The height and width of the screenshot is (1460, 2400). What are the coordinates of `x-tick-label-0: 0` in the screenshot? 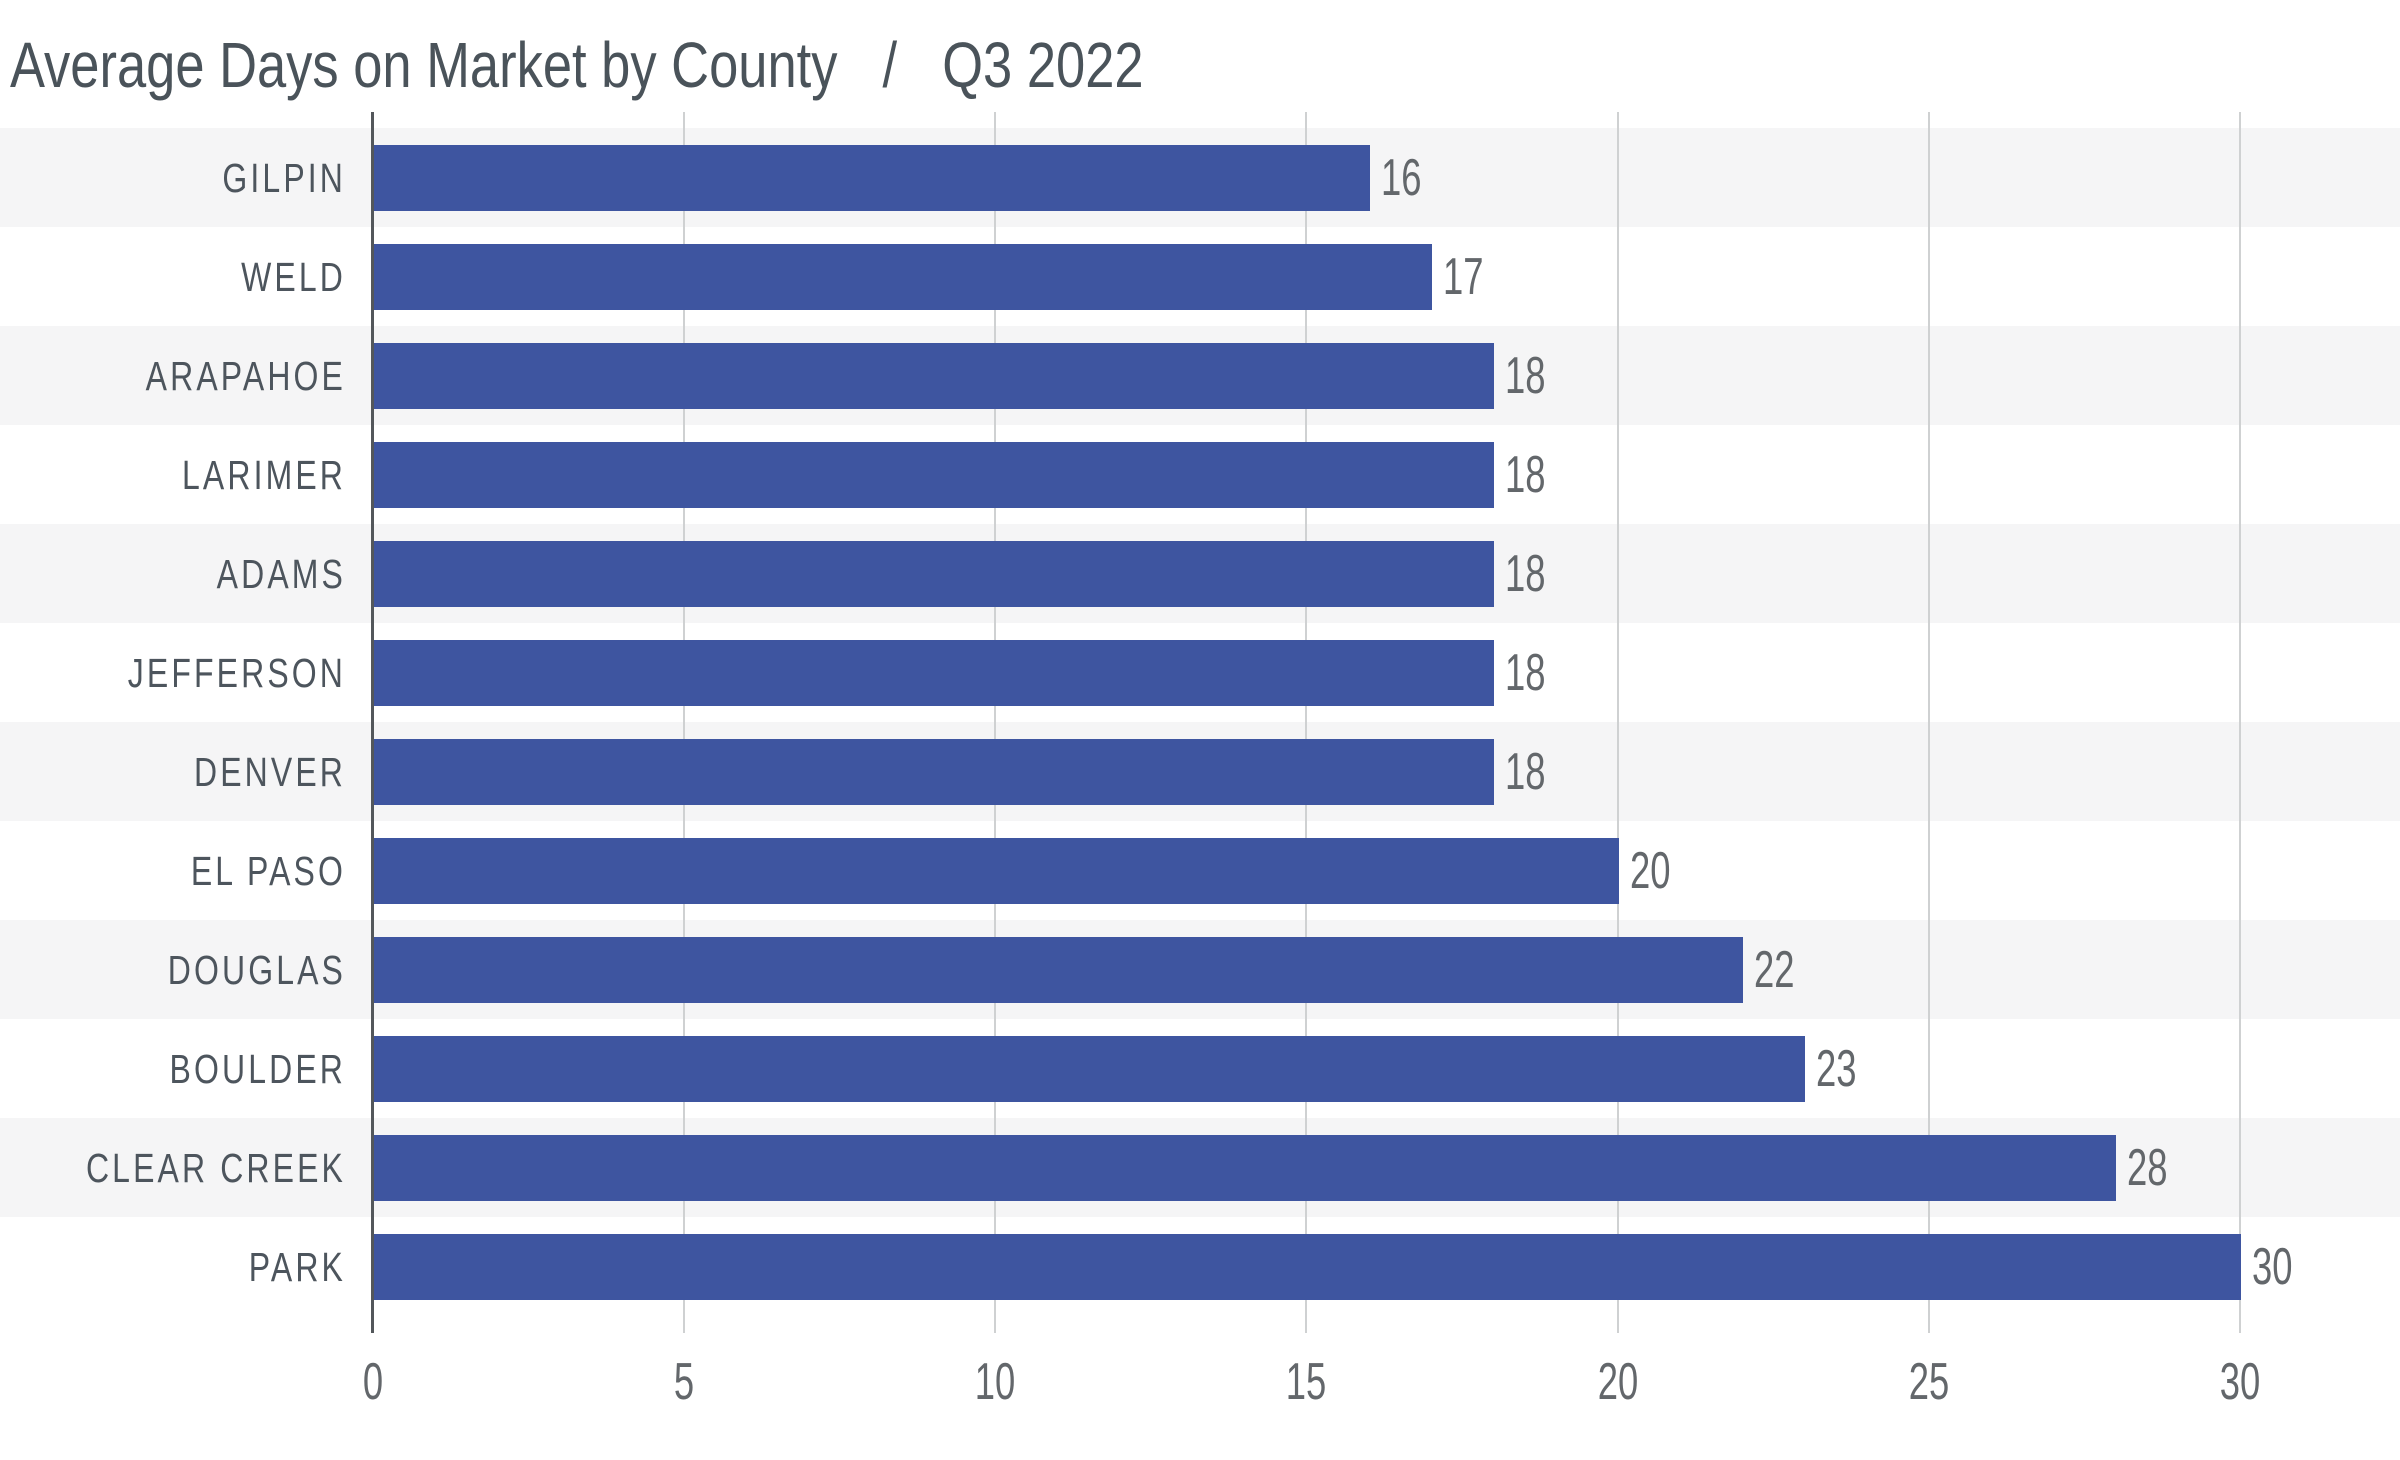 It's located at (373, 1382).